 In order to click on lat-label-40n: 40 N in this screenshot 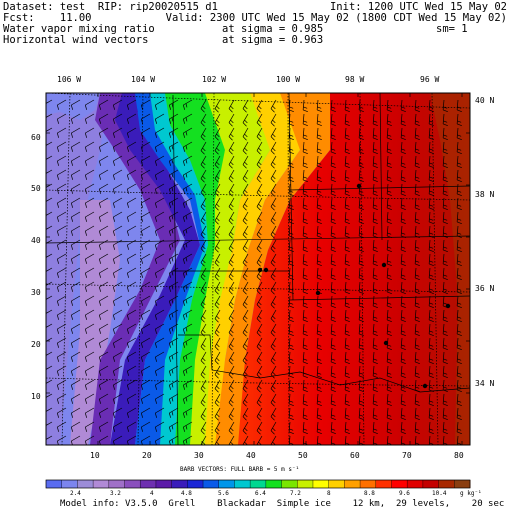, I will do `click(485, 100)`.